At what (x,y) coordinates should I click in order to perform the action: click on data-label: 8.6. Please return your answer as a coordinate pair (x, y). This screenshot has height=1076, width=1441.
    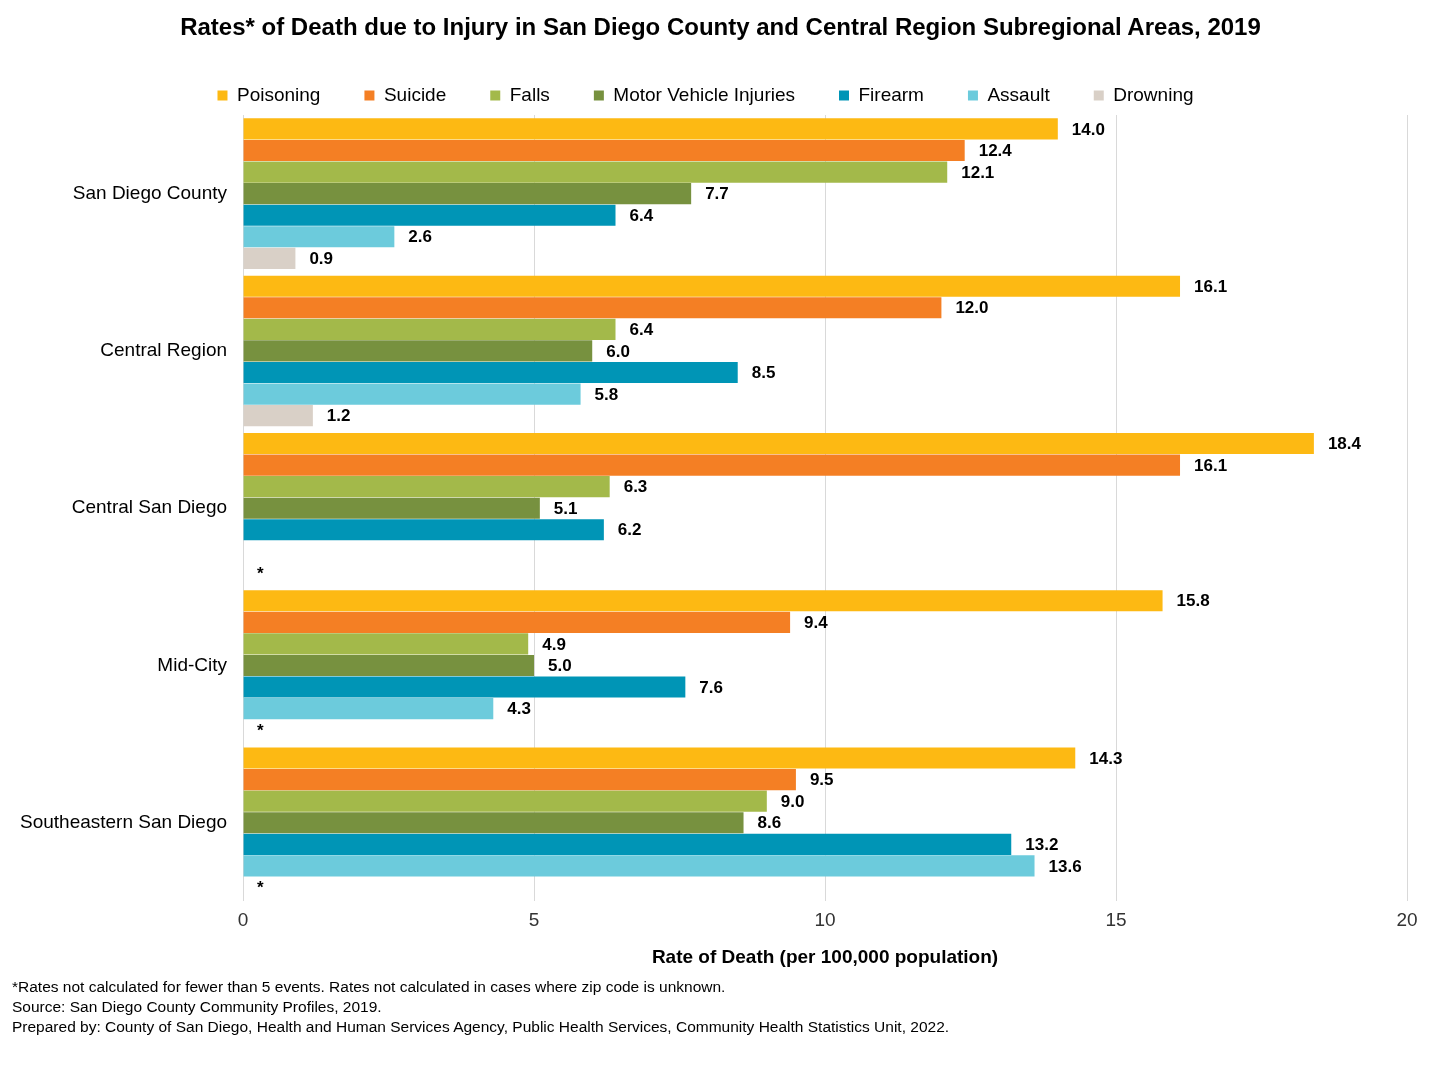
    Looking at the image, I should click on (769, 823).